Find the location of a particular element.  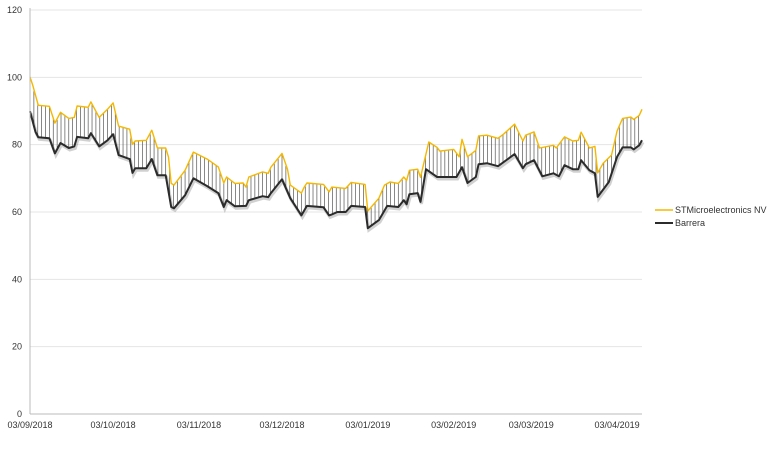

legend-item-barrera: Barrera is located at coordinates (680, 223).